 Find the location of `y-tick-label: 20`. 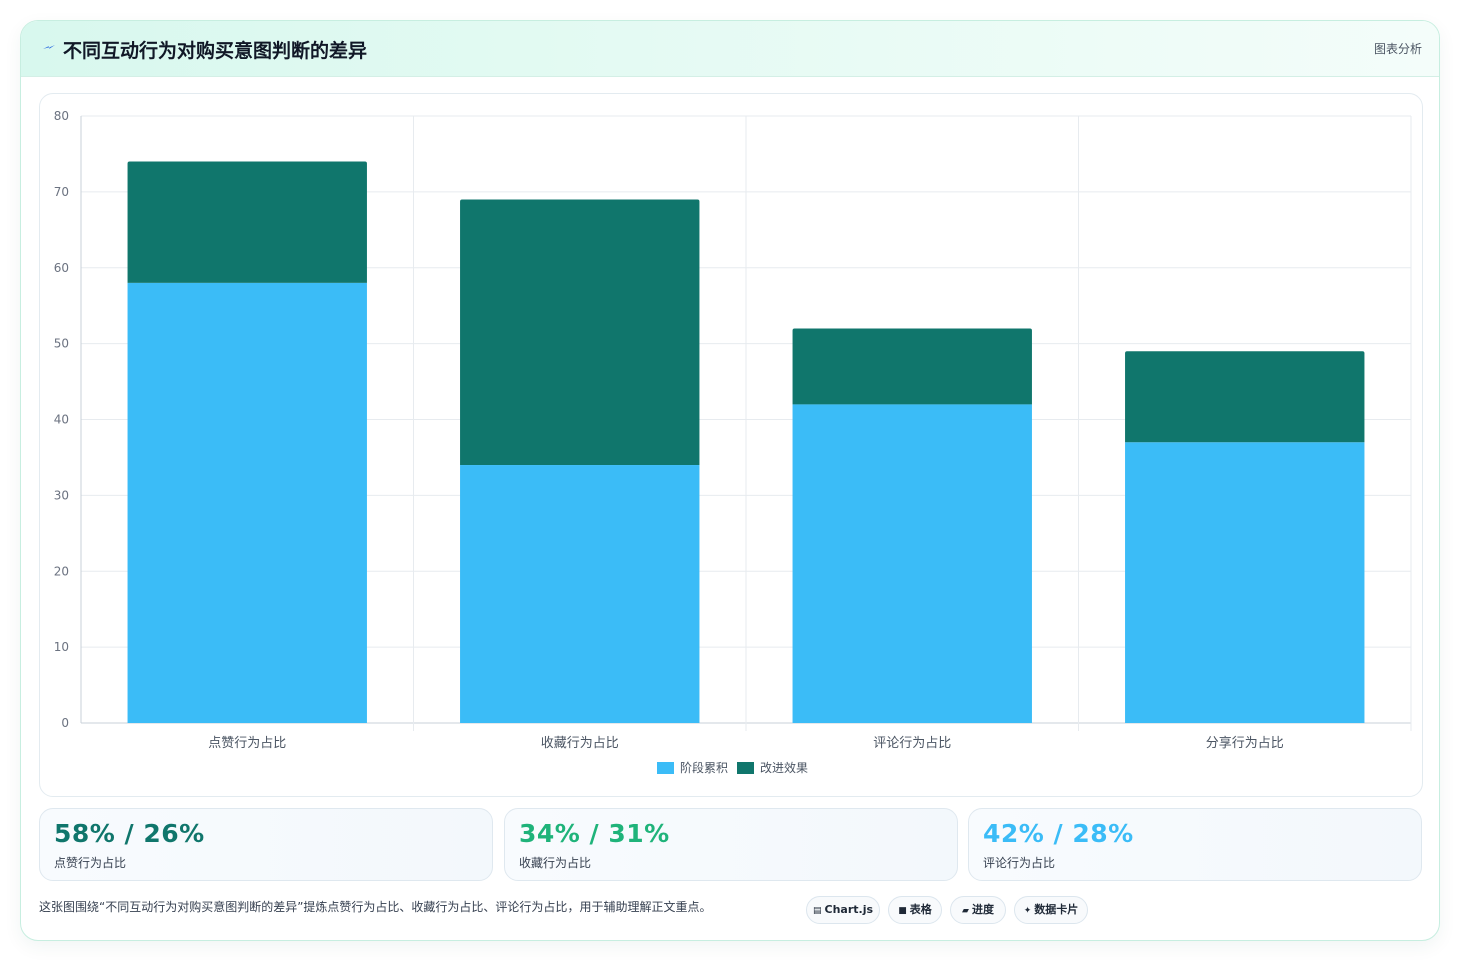

y-tick-label: 20 is located at coordinates (61, 571).